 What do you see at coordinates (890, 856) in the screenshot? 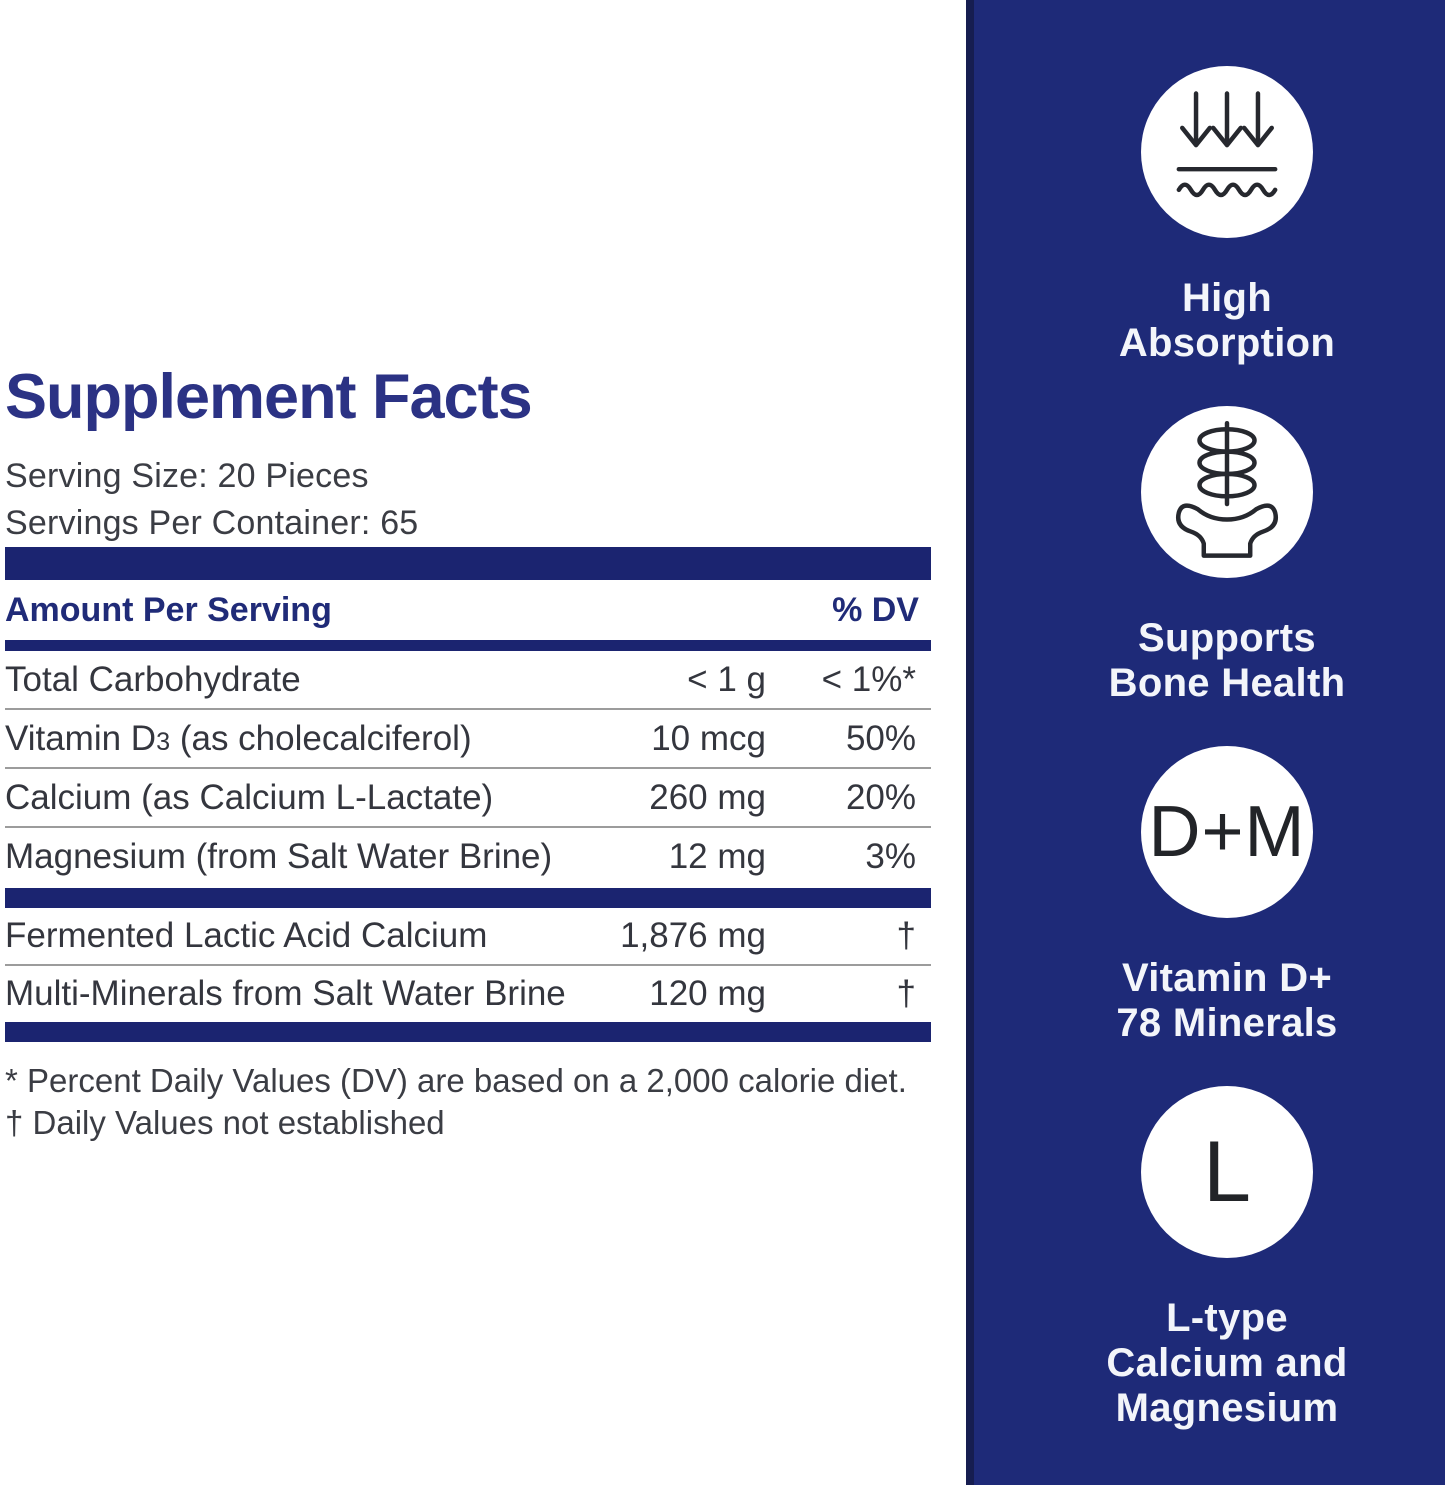
I see `nutrient-dv: 3%` at bounding box center [890, 856].